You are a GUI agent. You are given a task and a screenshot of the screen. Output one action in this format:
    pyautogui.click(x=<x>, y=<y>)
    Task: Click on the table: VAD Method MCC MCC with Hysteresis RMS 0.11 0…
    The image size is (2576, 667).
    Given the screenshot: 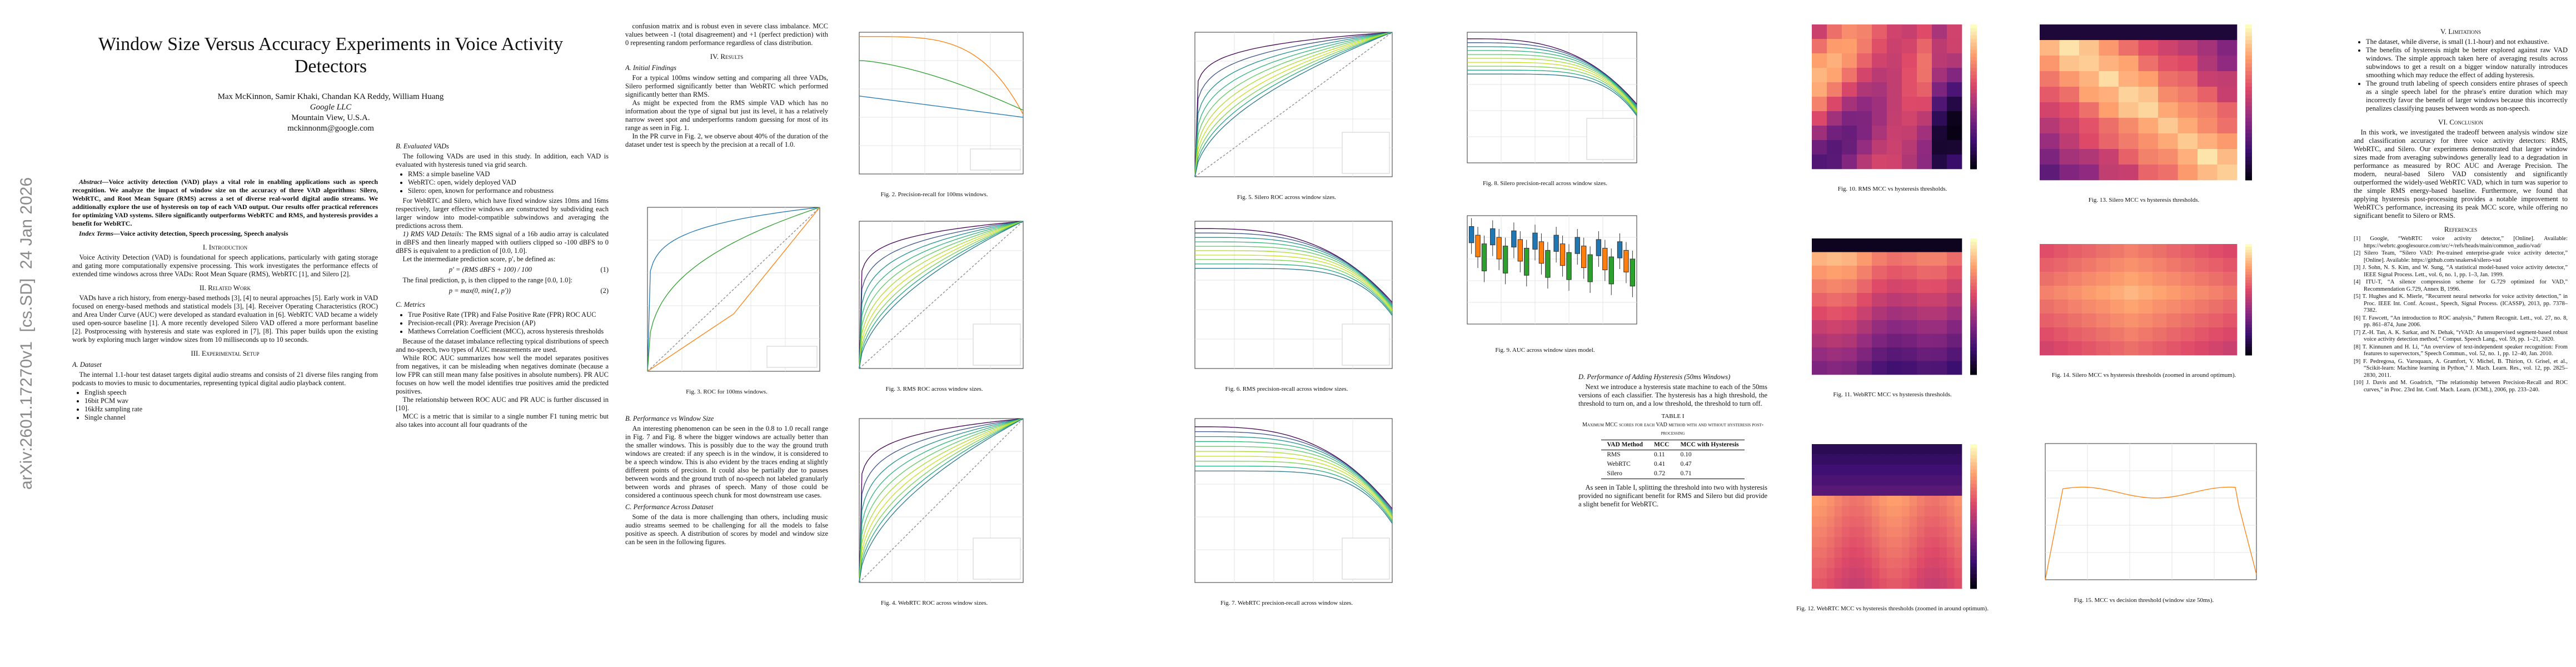 What is the action you would take?
    pyautogui.click(x=1673, y=459)
    